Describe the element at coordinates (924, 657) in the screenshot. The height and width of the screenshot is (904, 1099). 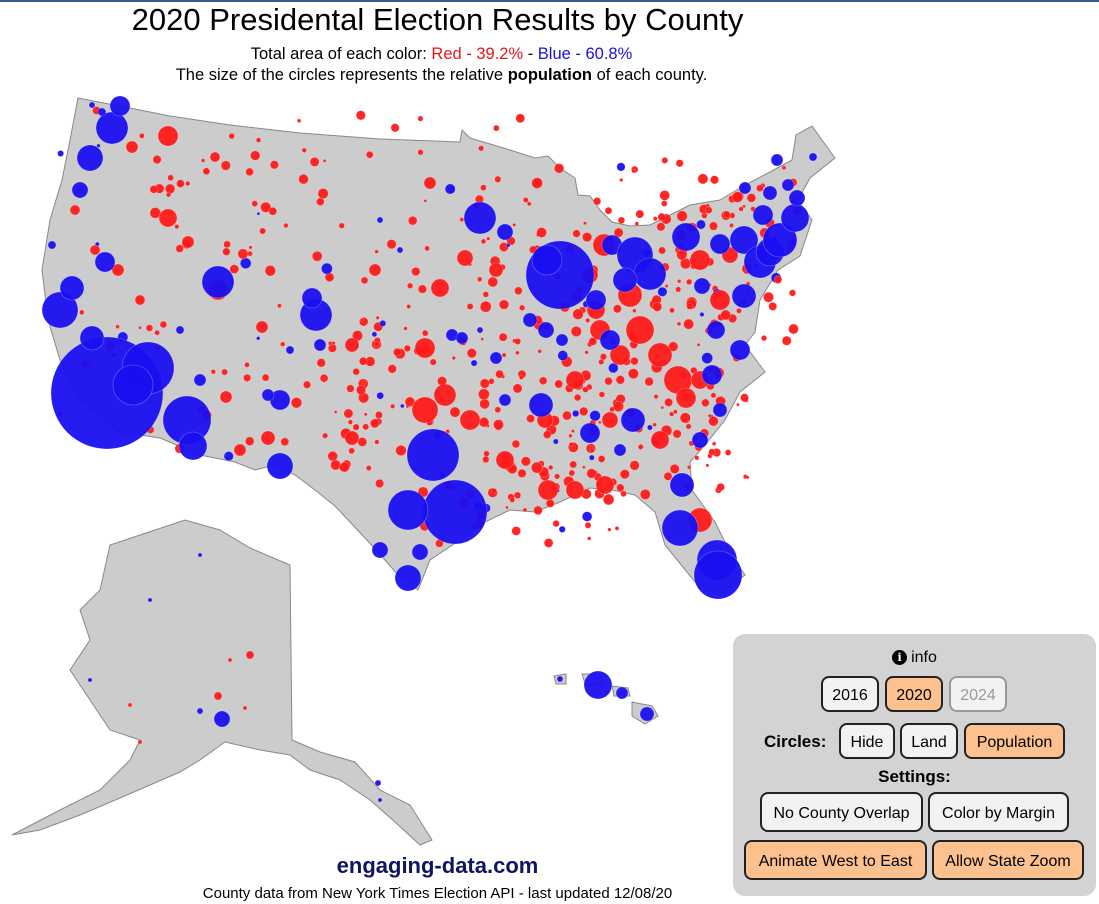
I see `info-label: info` at that location.